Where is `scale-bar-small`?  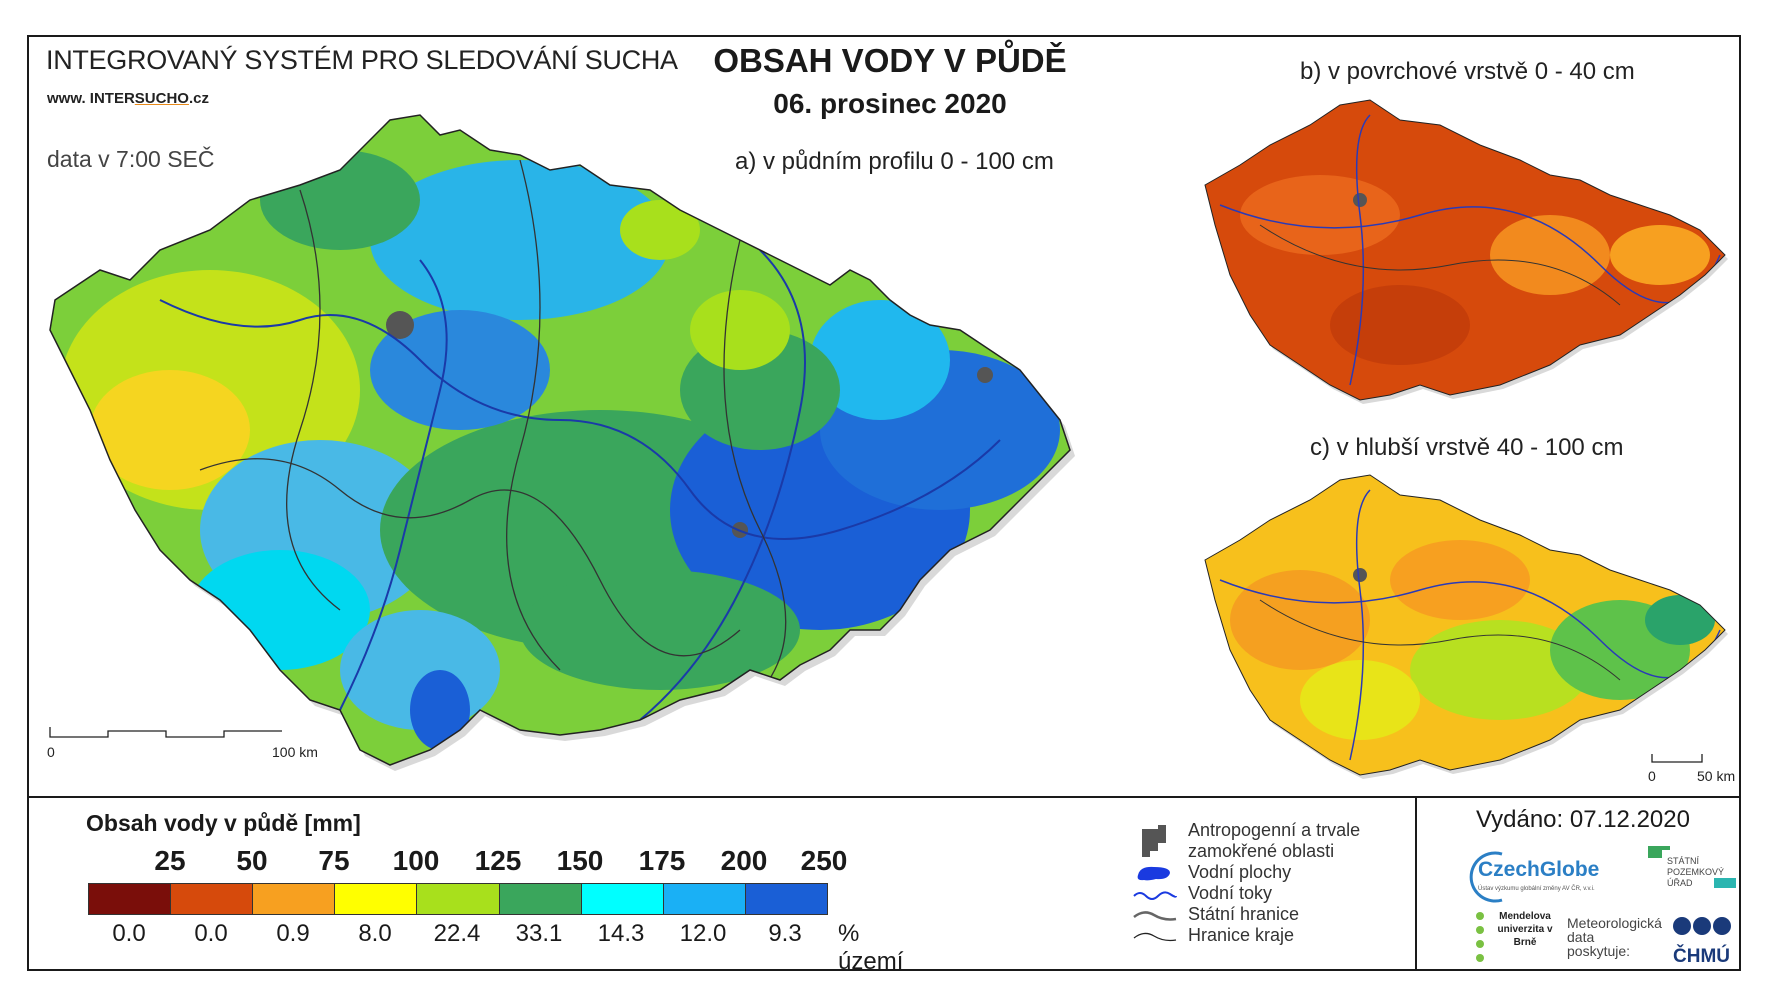
scale-bar-small is located at coordinates (1677, 758).